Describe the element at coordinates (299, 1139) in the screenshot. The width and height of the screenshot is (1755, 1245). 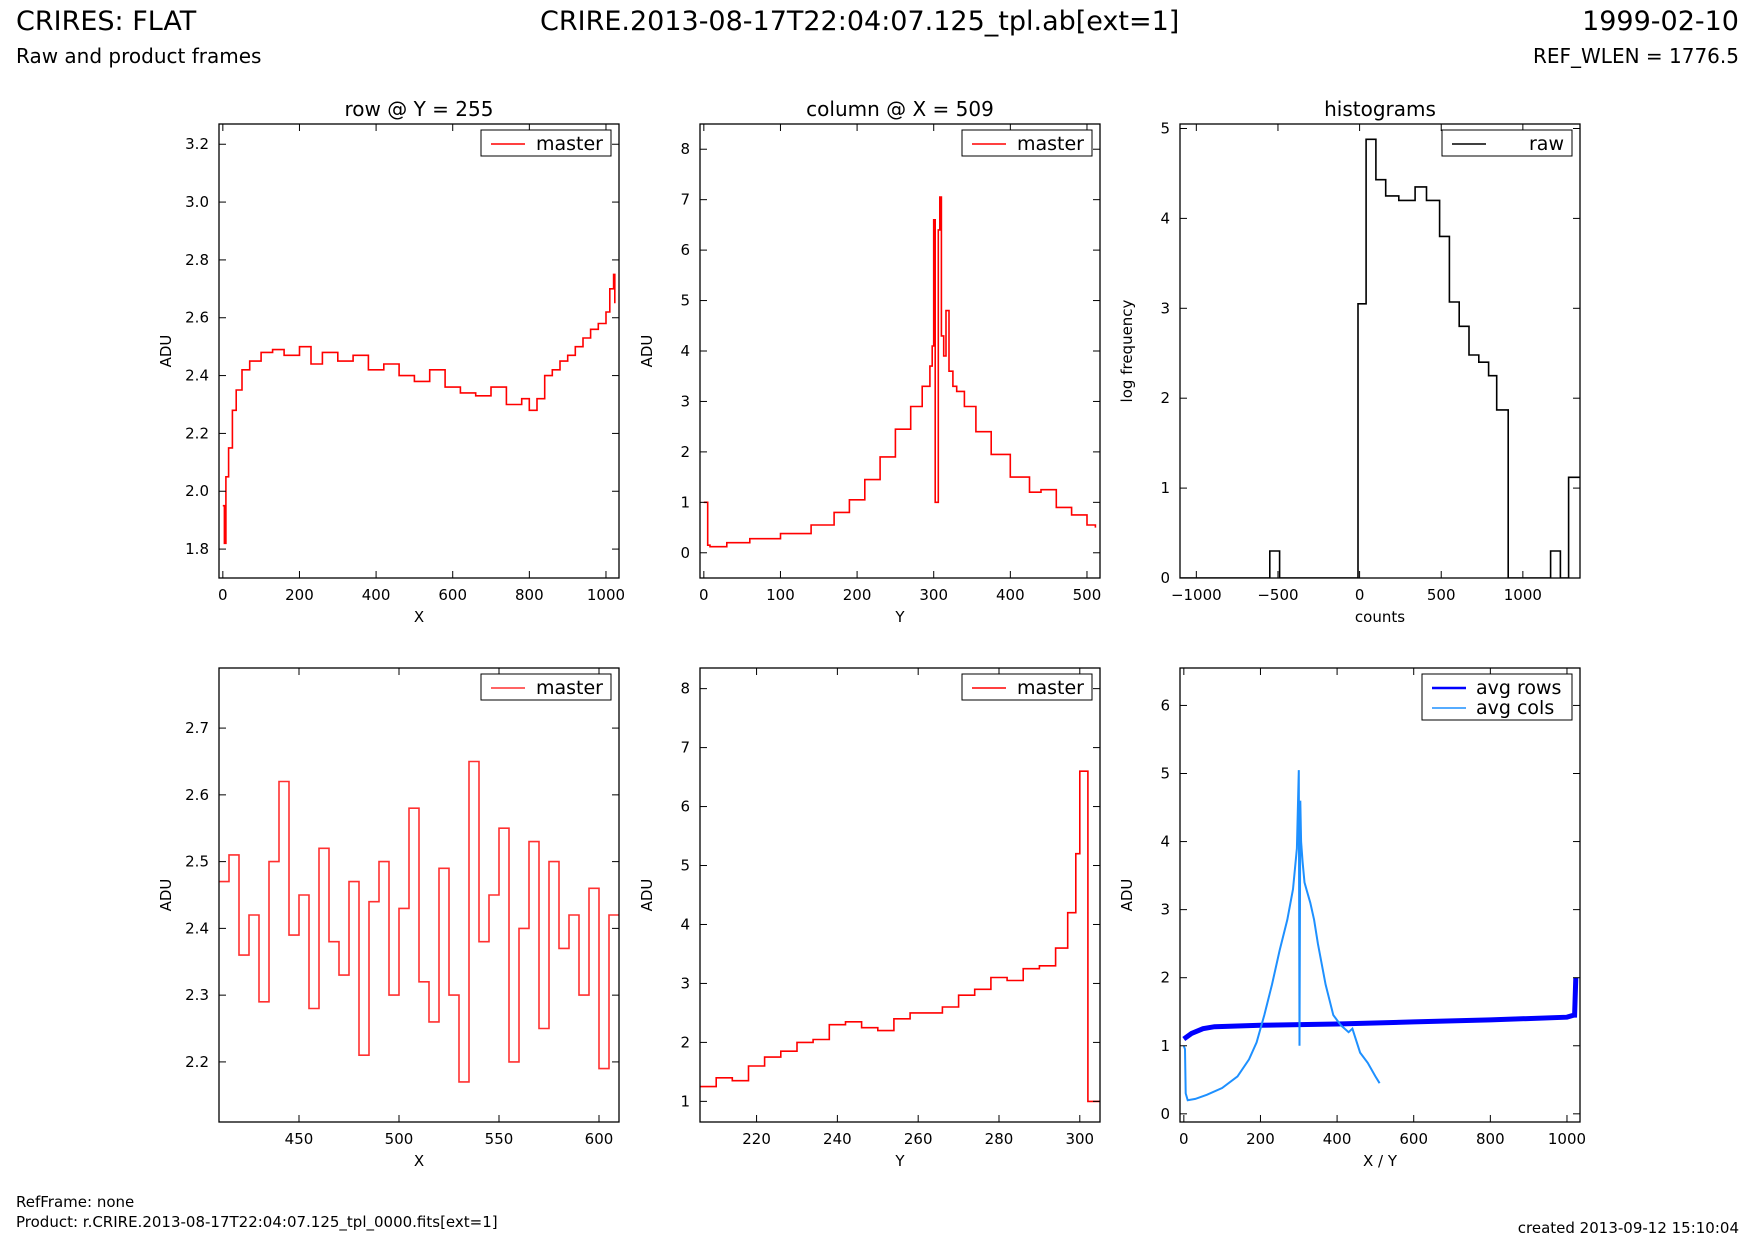
I see `x-tick-label: 450` at that location.